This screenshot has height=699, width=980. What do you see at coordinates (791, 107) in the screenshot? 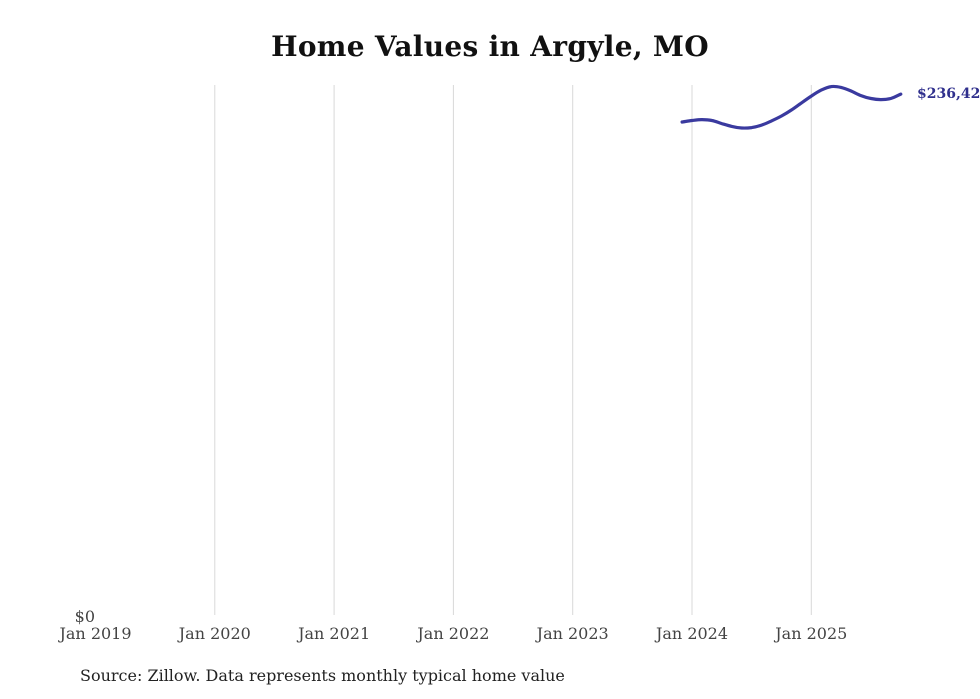
I see `home-value-line-series` at bounding box center [791, 107].